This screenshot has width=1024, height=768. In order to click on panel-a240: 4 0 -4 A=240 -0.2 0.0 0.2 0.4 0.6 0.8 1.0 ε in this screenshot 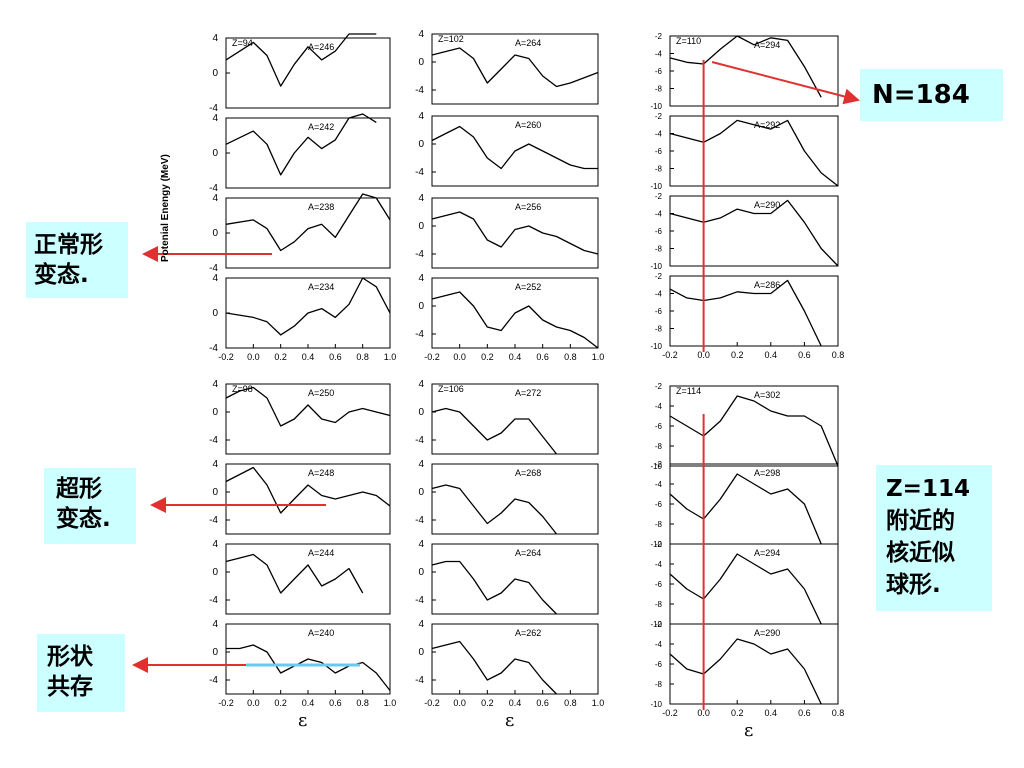, I will do `click(302, 675)`.